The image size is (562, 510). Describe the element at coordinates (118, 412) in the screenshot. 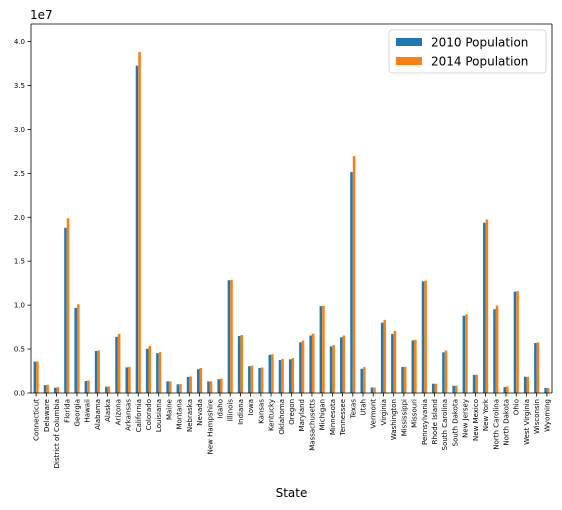

I see `x-tick-label: Arizona` at that location.